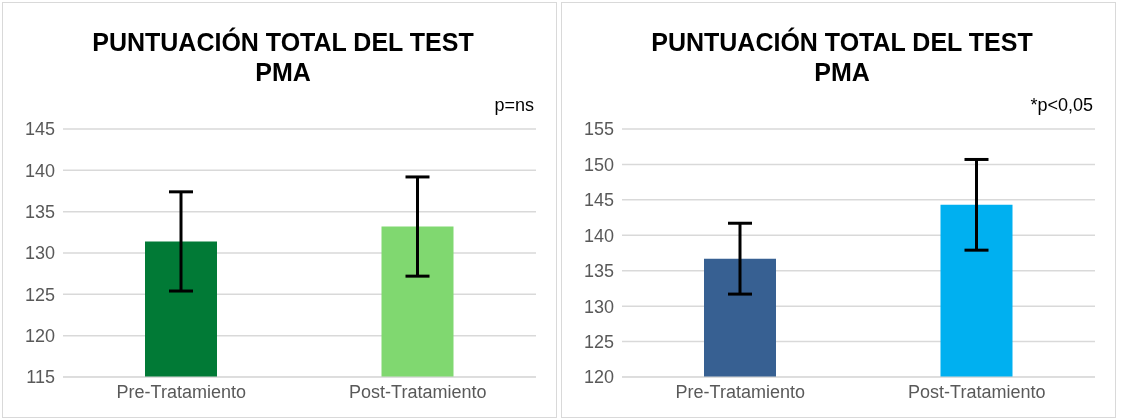 The image size is (1121, 420). I want to click on y-tick-label: 150, so click(598, 164).